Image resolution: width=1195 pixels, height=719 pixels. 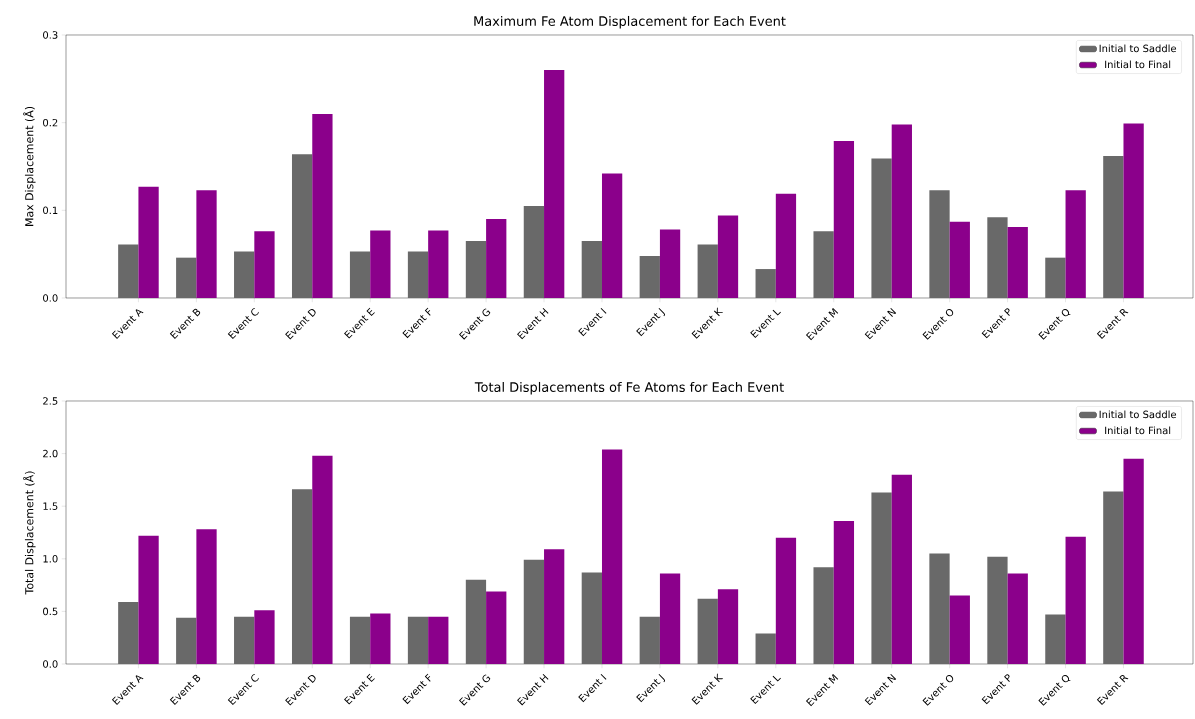 I want to click on y-tick-label: 0.3, so click(x=50, y=35).